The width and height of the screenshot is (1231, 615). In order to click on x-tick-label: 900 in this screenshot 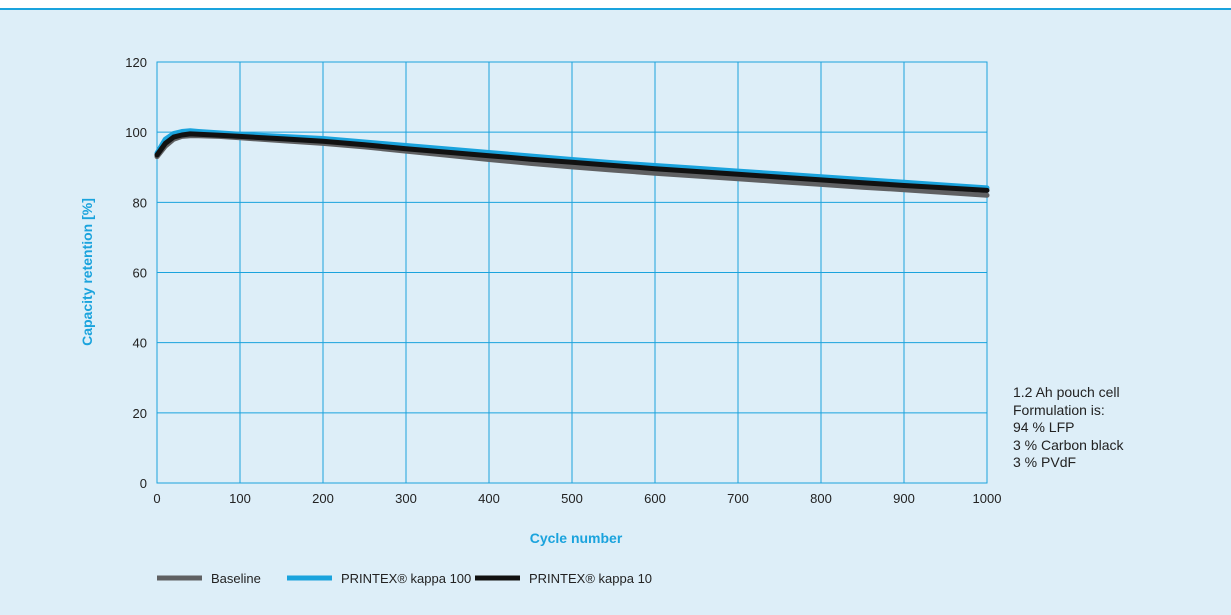, I will do `click(904, 498)`.